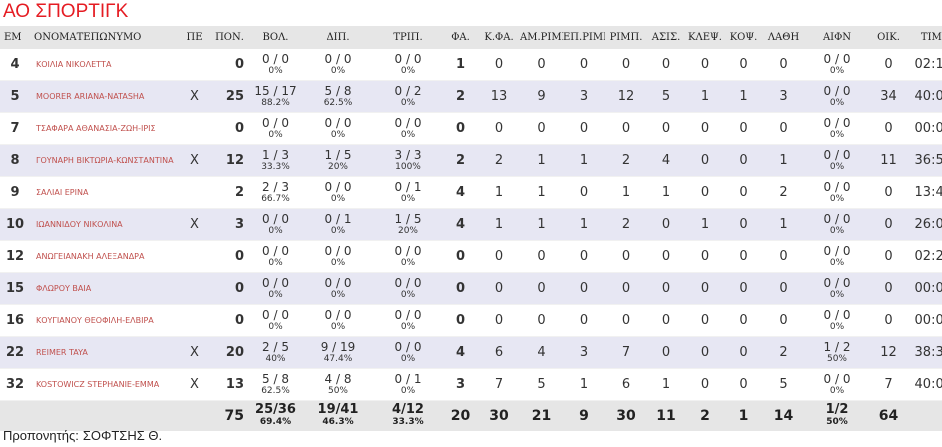 This screenshot has width=942, height=447. I want to click on player-name: ΙΩΑΝΝΙΔΟΥ ΝΙΚΟΛΙΝΑ, so click(104, 224).